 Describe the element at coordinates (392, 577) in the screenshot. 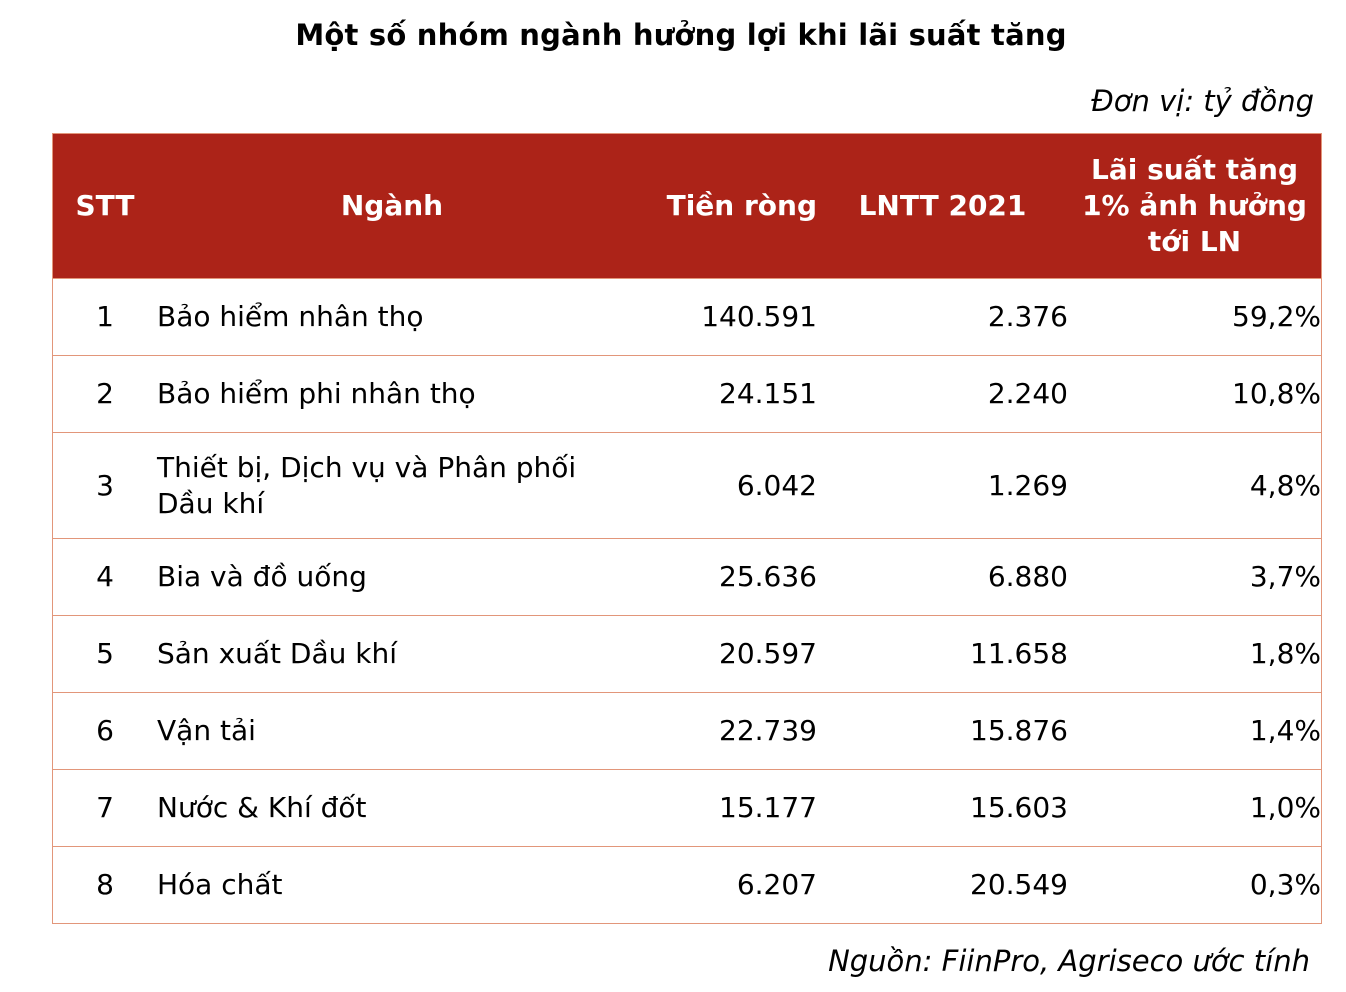

I see `cell-sector: Bia và đồ uống` at that location.